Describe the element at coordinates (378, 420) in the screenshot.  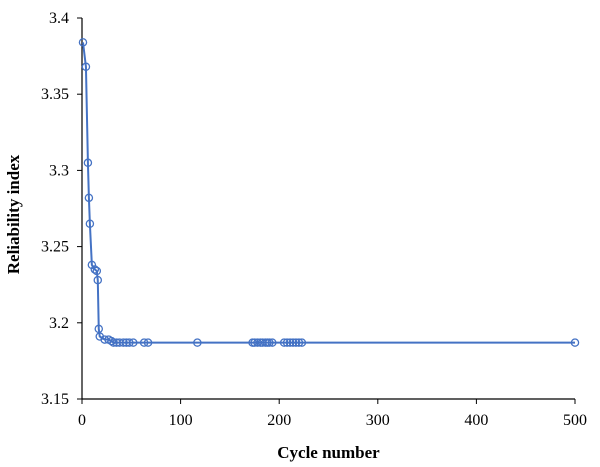
I see `x-tick-label: 300` at that location.